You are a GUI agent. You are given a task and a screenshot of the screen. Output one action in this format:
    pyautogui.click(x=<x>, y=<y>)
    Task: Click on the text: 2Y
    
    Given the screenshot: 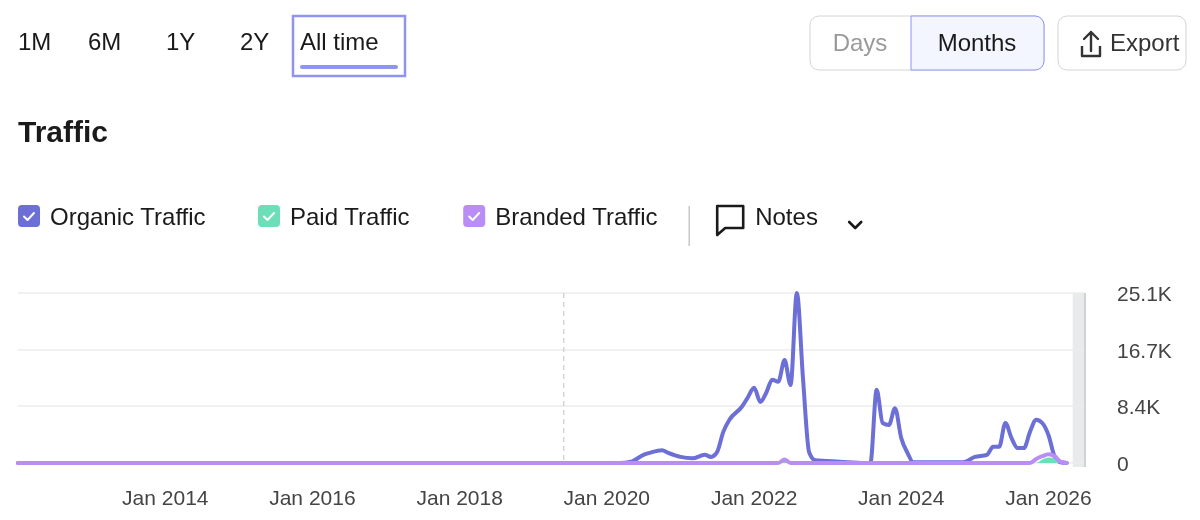 What is the action you would take?
    pyautogui.click(x=255, y=41)
    